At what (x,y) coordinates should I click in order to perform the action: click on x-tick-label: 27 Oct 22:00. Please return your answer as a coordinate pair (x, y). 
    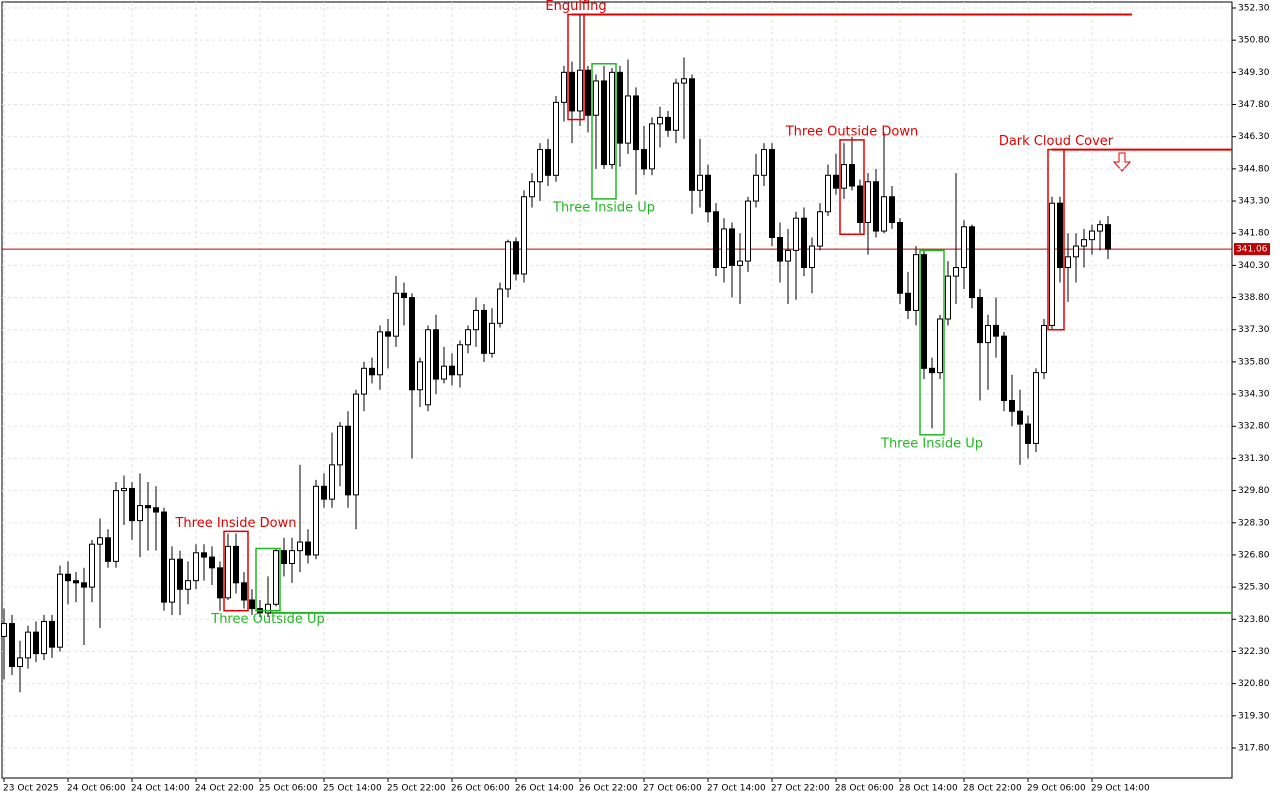
    Looking at the image, I should click on (800, 789).